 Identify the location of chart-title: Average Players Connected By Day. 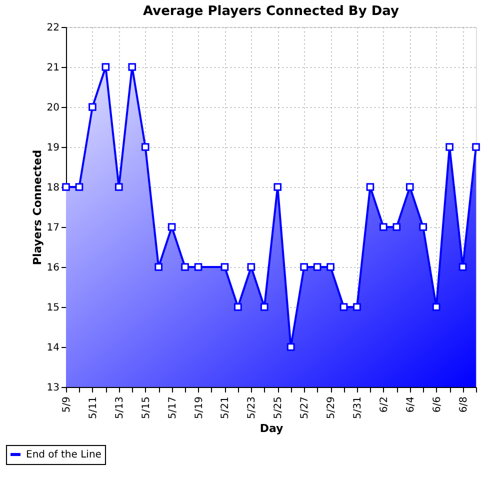
(271, 11).